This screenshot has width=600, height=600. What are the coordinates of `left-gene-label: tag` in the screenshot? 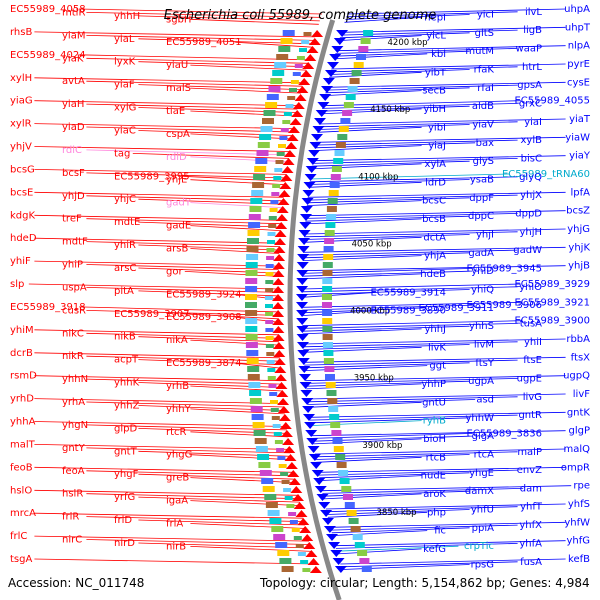 It's located at (122, 153).